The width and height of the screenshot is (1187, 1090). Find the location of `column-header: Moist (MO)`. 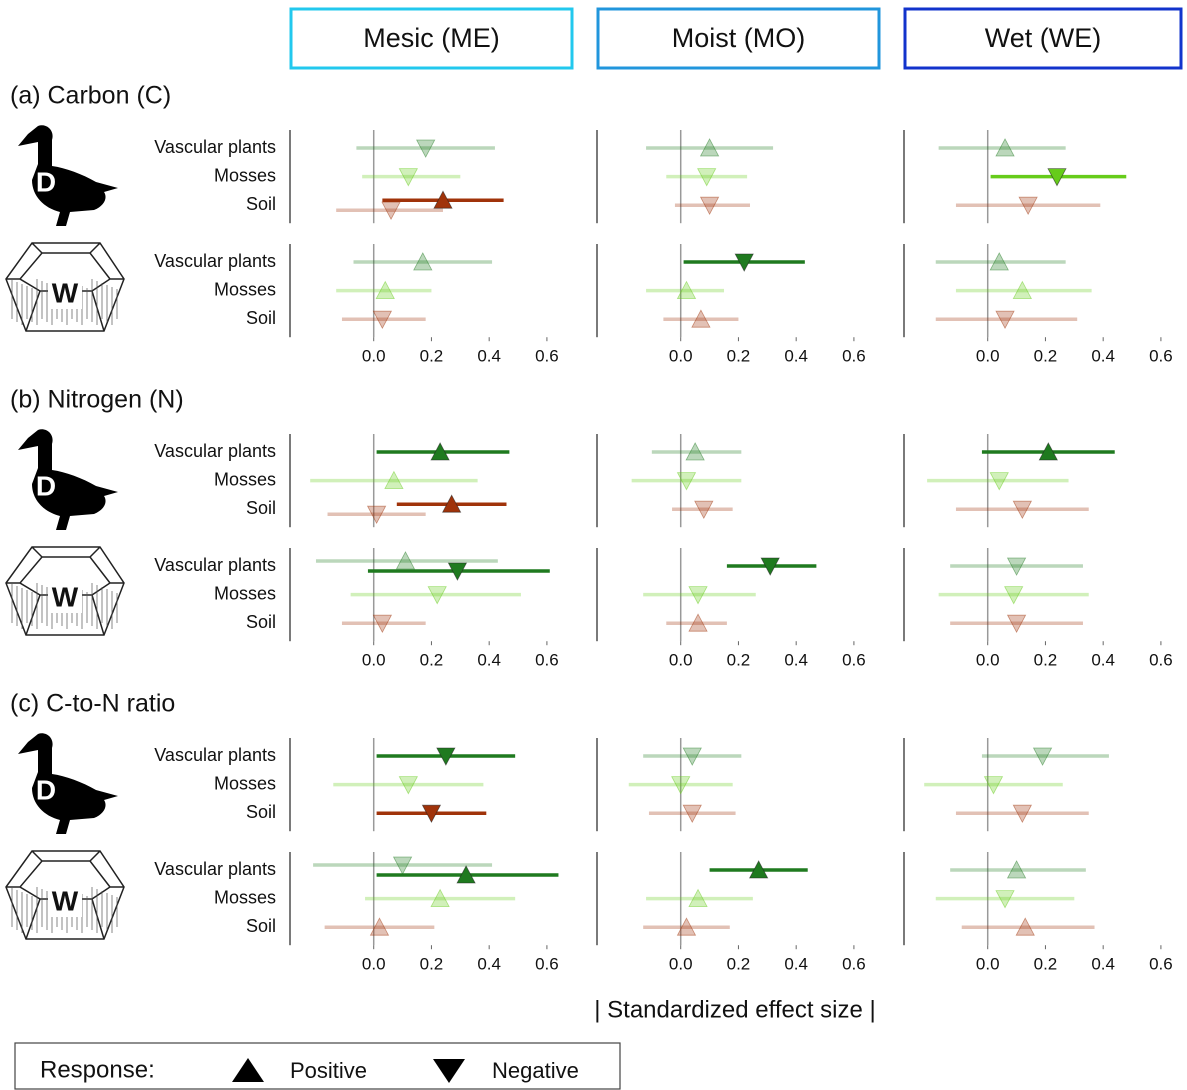

column-header: Moist (MO) is located at coordinates (738, 38).